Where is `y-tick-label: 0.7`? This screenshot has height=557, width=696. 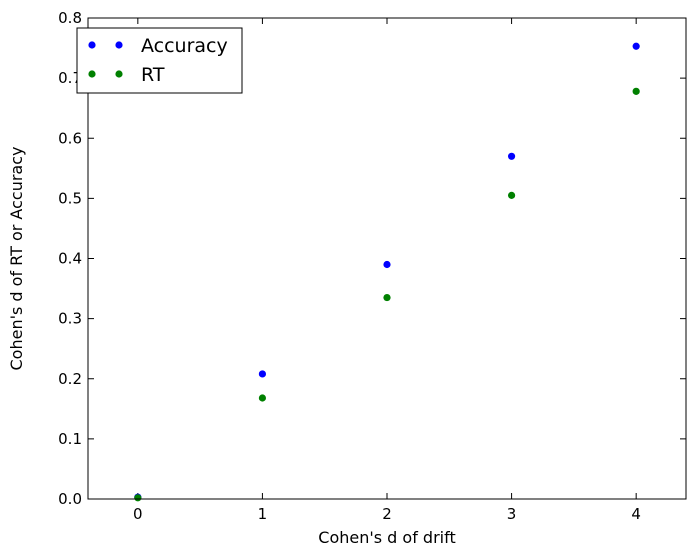 y-tick-label: 0.7 is located at coordinates (70, 78).